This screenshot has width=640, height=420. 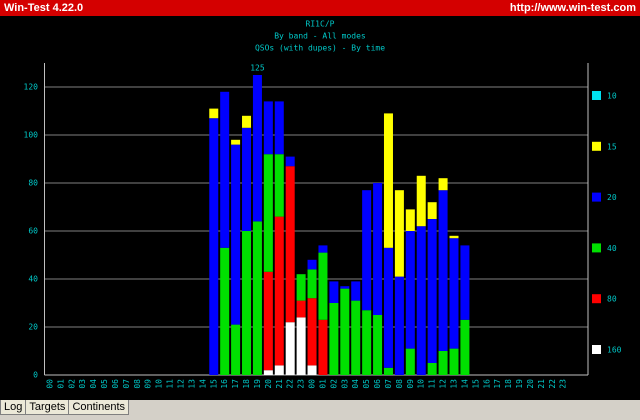 I want to click on x-tick-label: 10, so click(x=159, y=384).